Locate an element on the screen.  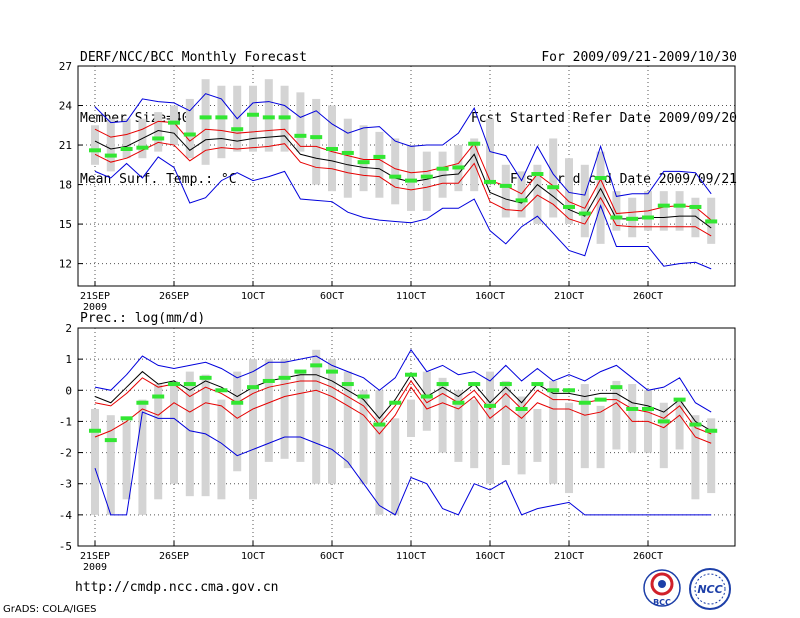
temp-y-tick-label: 15 is located at coordinates (65, 224).